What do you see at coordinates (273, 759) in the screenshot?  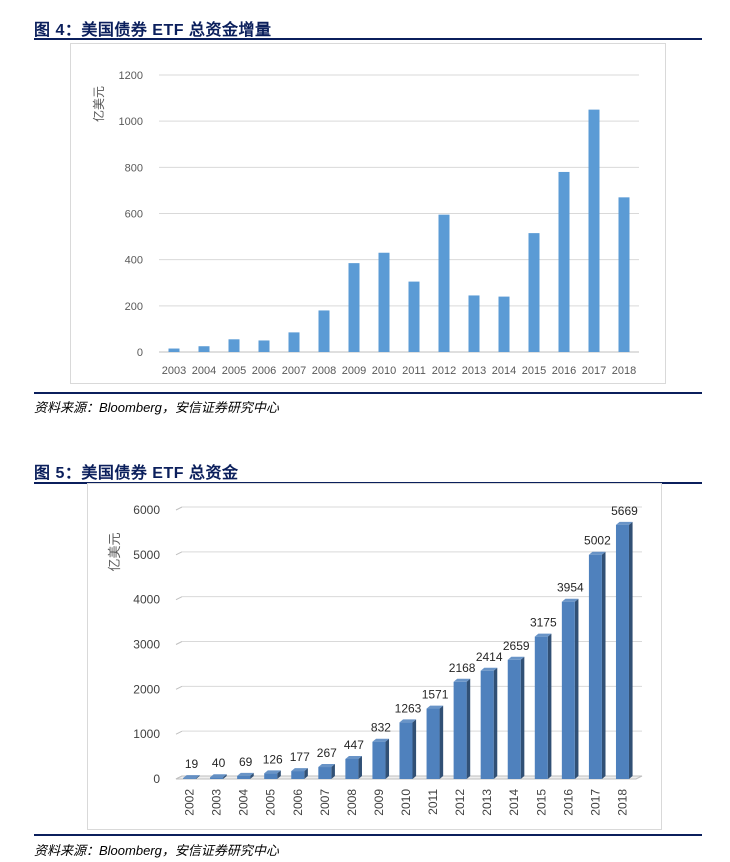 I see `data-label: 126` at bounding box center [273, 759].